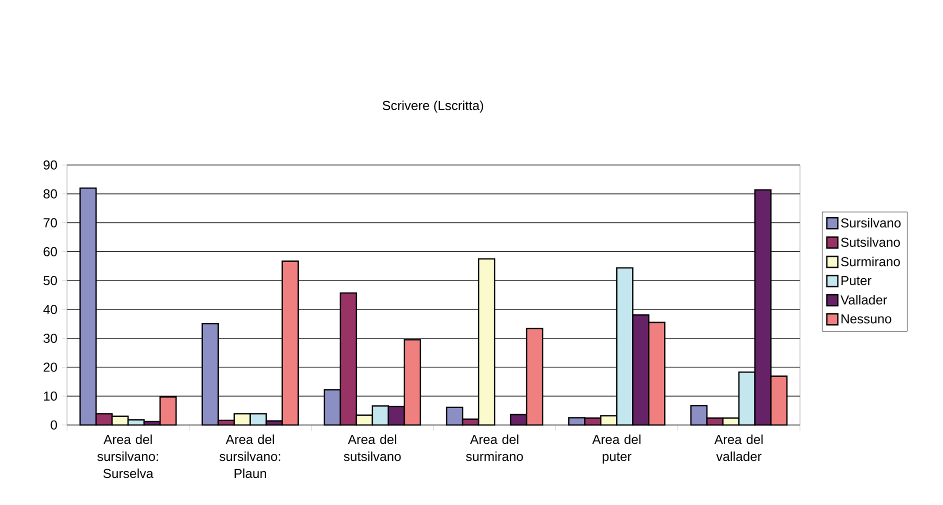 This screenshot has width=943, height=505. I want to click on y-tick-label: 90, so click(50, 165).